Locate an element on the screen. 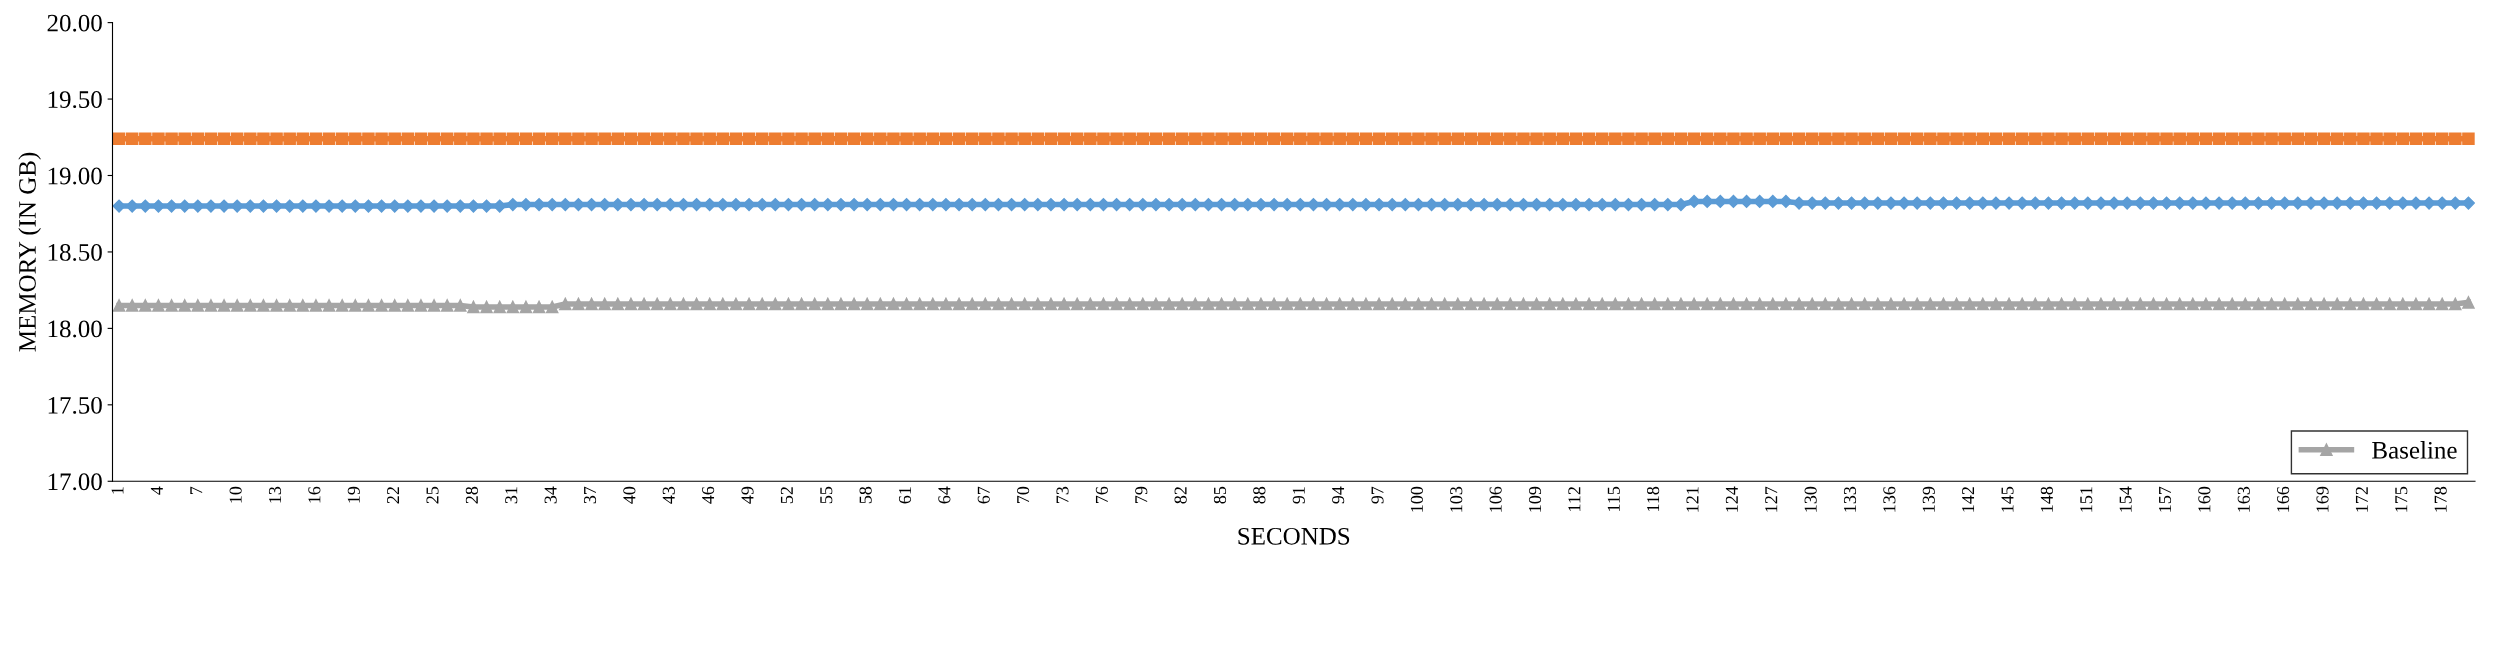  x-tick-label: 76 is located at coordinates (1101, 494).